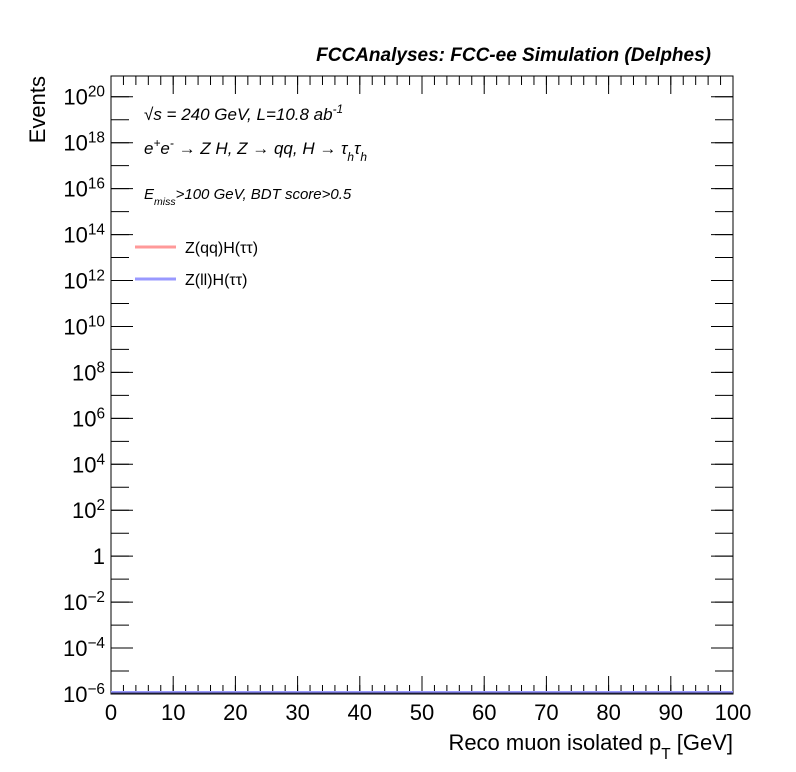 This screenshot has height=772, width=796. I want to click on y-tick-label: 10¹⁰, so click(84, 326).